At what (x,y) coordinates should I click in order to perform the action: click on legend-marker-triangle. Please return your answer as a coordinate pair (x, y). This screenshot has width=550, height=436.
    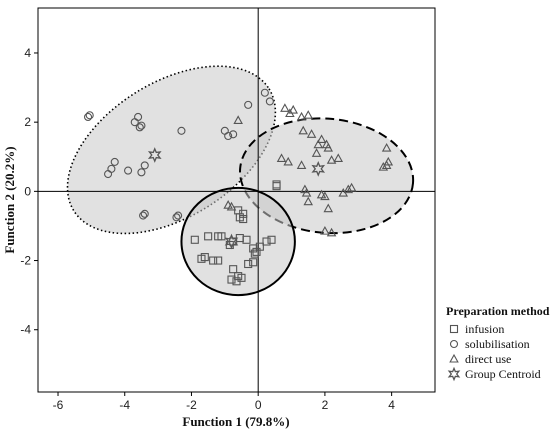
    Looking at the image, I should click on (454, 358).